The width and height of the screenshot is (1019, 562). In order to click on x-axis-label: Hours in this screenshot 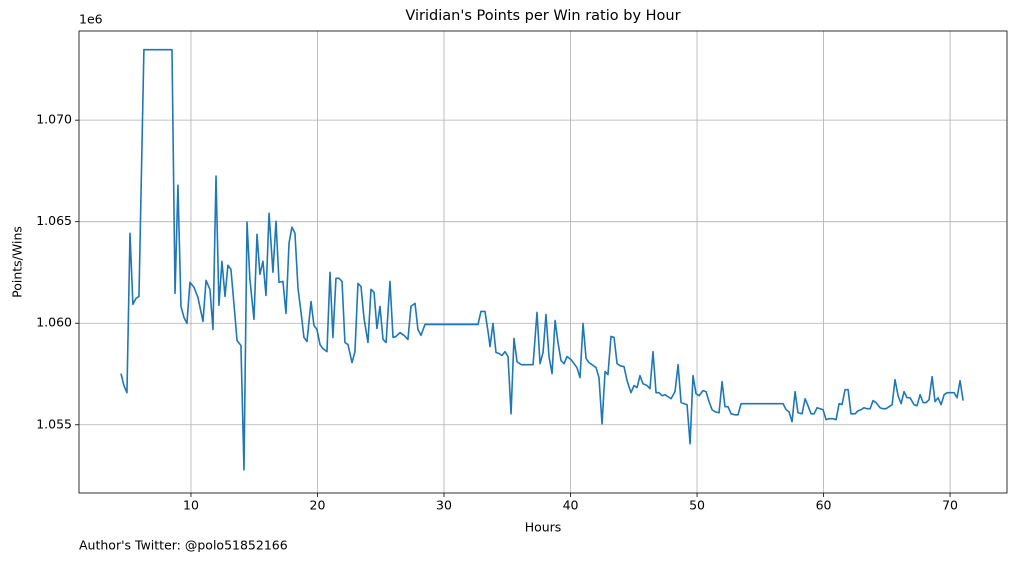, I will do `click(543, 527)`.